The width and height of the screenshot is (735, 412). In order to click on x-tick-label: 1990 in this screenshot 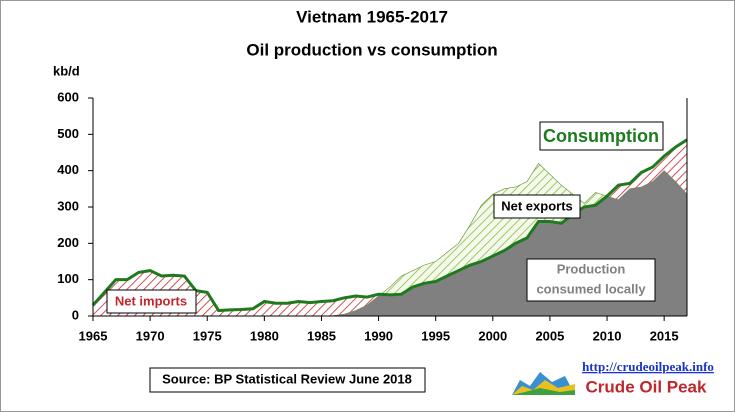, I will do `click(378, 335)`.